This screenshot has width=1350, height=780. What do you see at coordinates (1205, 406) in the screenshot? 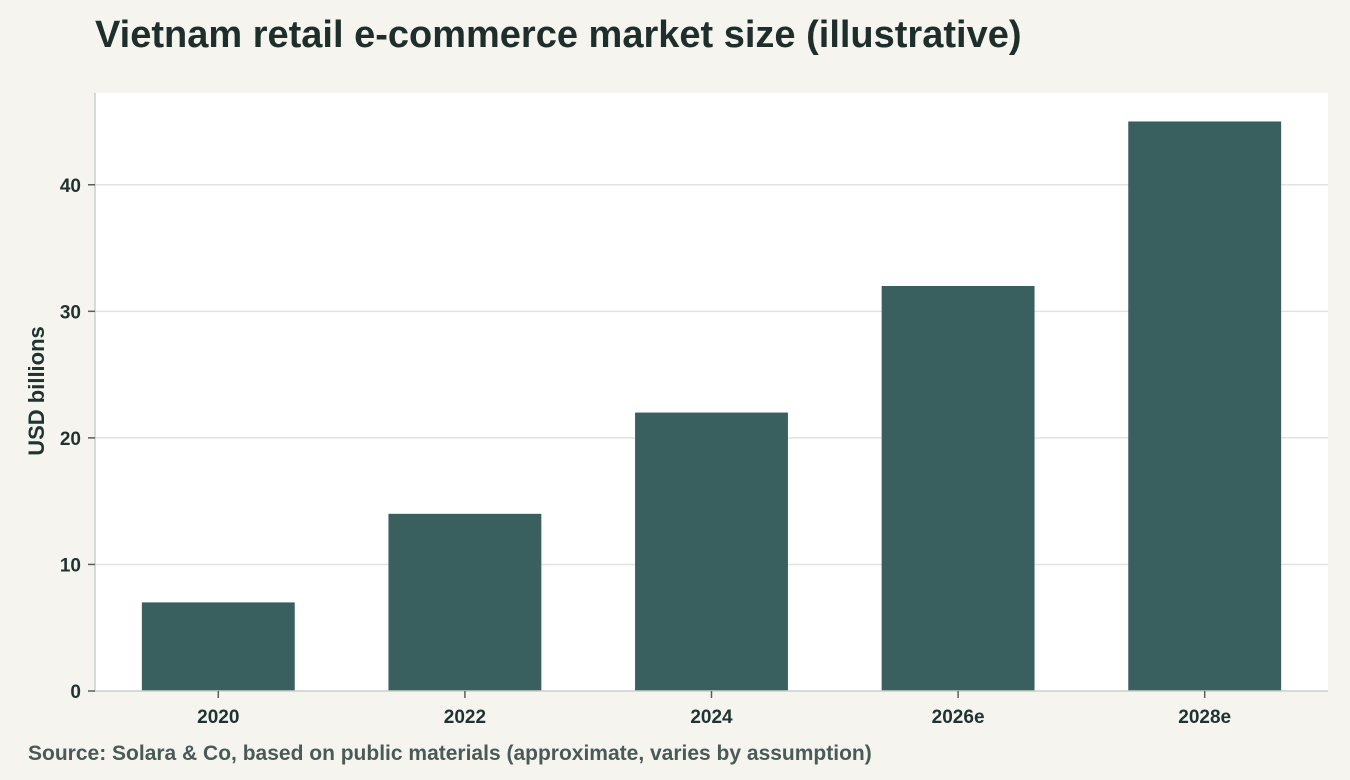
I see `bar-2028e` at bounding box center [1205, 406].